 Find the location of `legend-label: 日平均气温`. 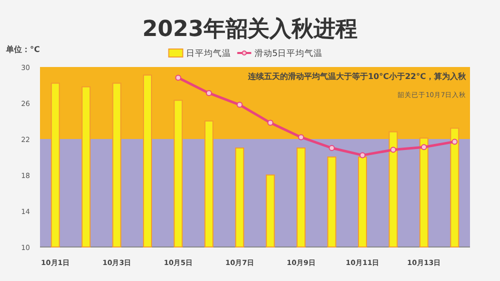

legend-label: 日平均气温 is located at coordinates (208, 53).